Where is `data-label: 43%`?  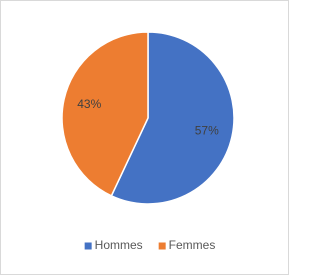 data-label: 43% is located at coordinates (89, 104).